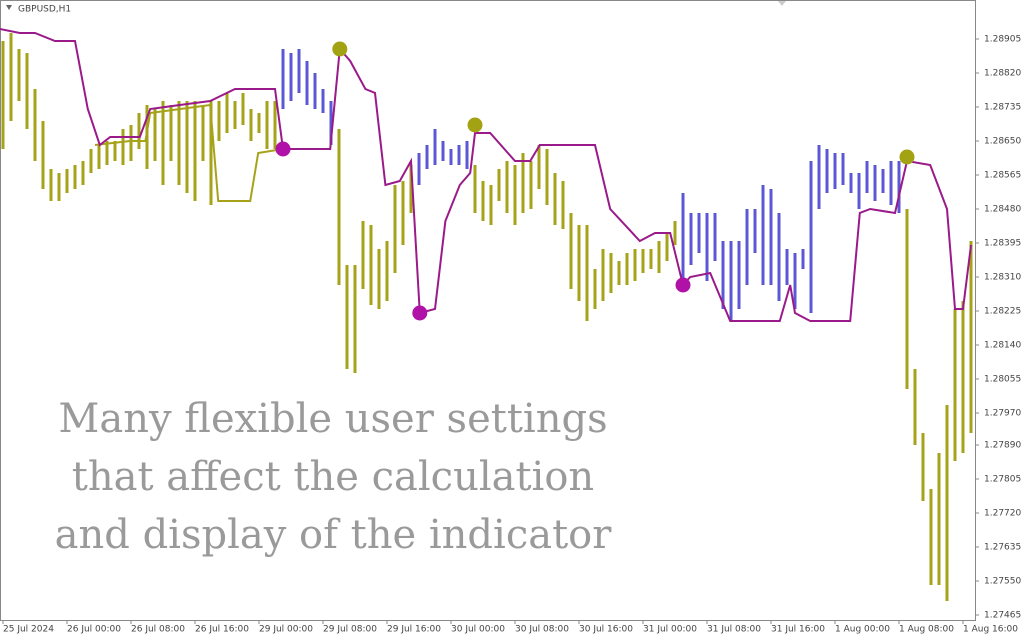  I want to click on y-tick-label: 1.27635, so click(1002, 548).